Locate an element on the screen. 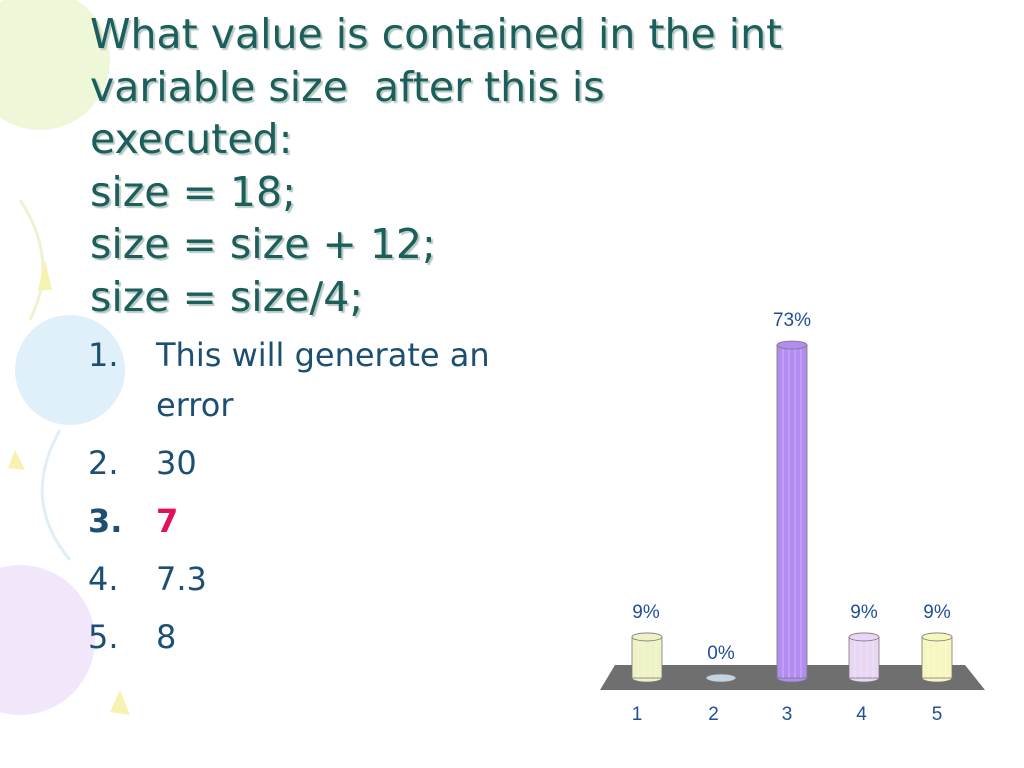 Image resolution: width=1024 pixels, height=768 pixels. answer-option: 3. 7 is located at coordinates (308, 521).